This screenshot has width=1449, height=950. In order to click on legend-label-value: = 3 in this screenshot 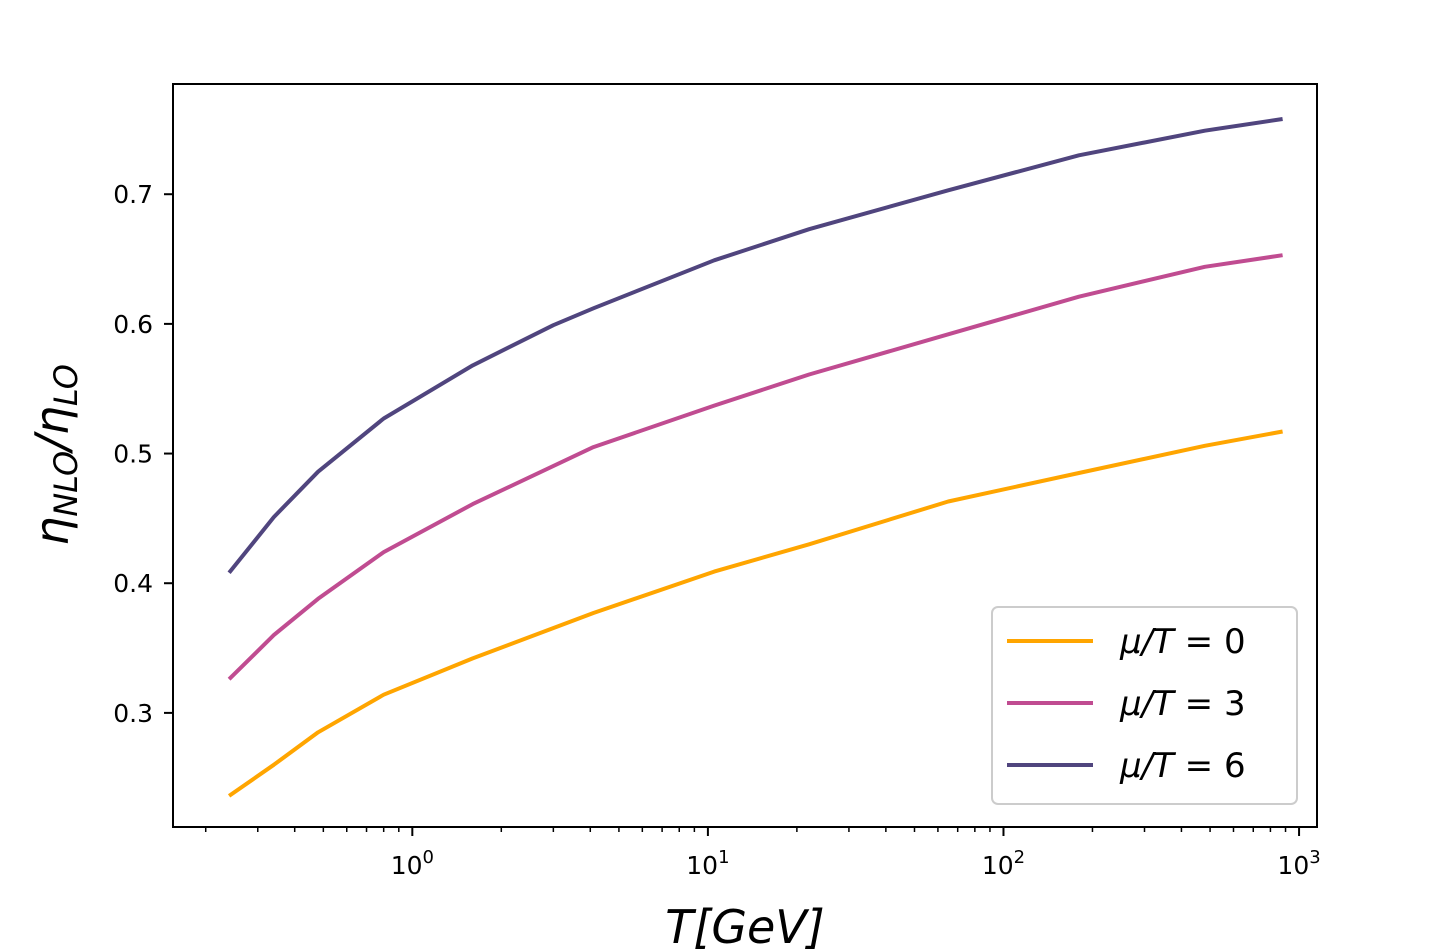, I will do `click(1210, 704)`.